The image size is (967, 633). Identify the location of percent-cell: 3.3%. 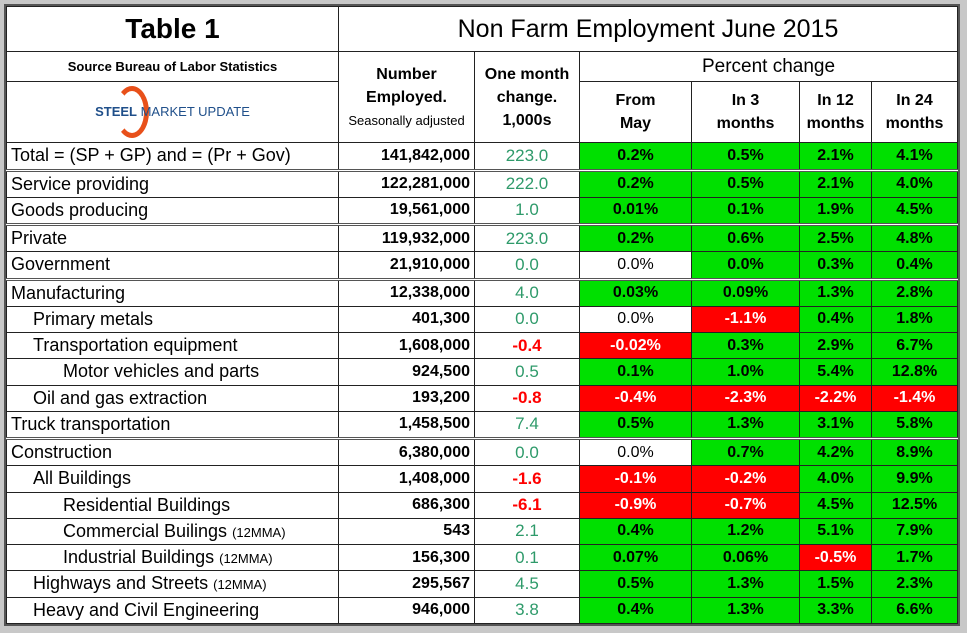
(835, 610).